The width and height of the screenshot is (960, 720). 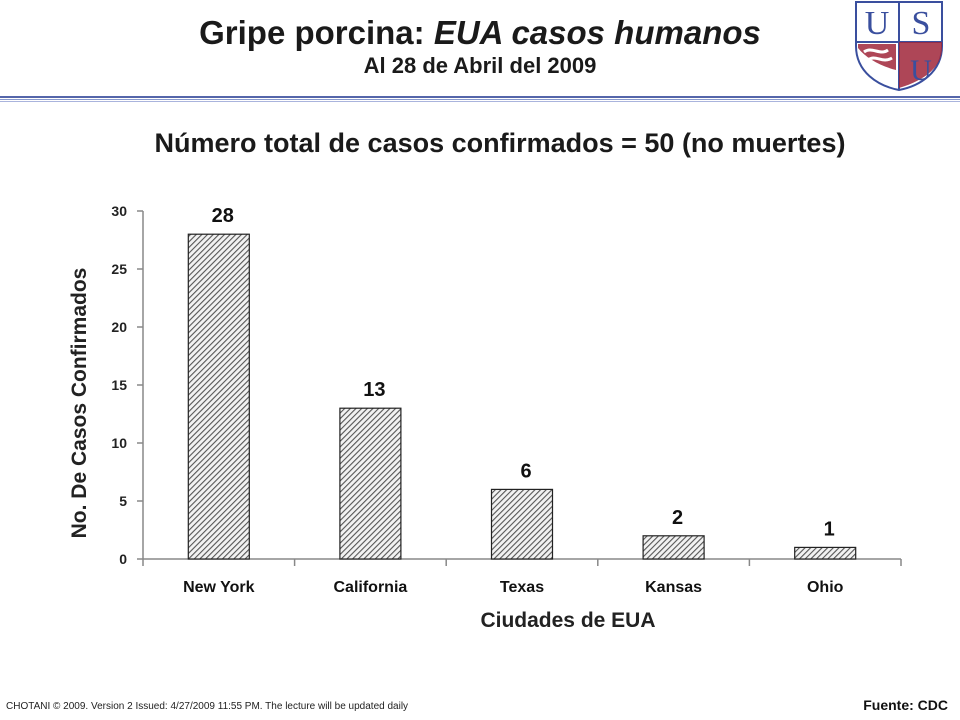 I want to click on data-label: 2, so click(x=677, y=518).